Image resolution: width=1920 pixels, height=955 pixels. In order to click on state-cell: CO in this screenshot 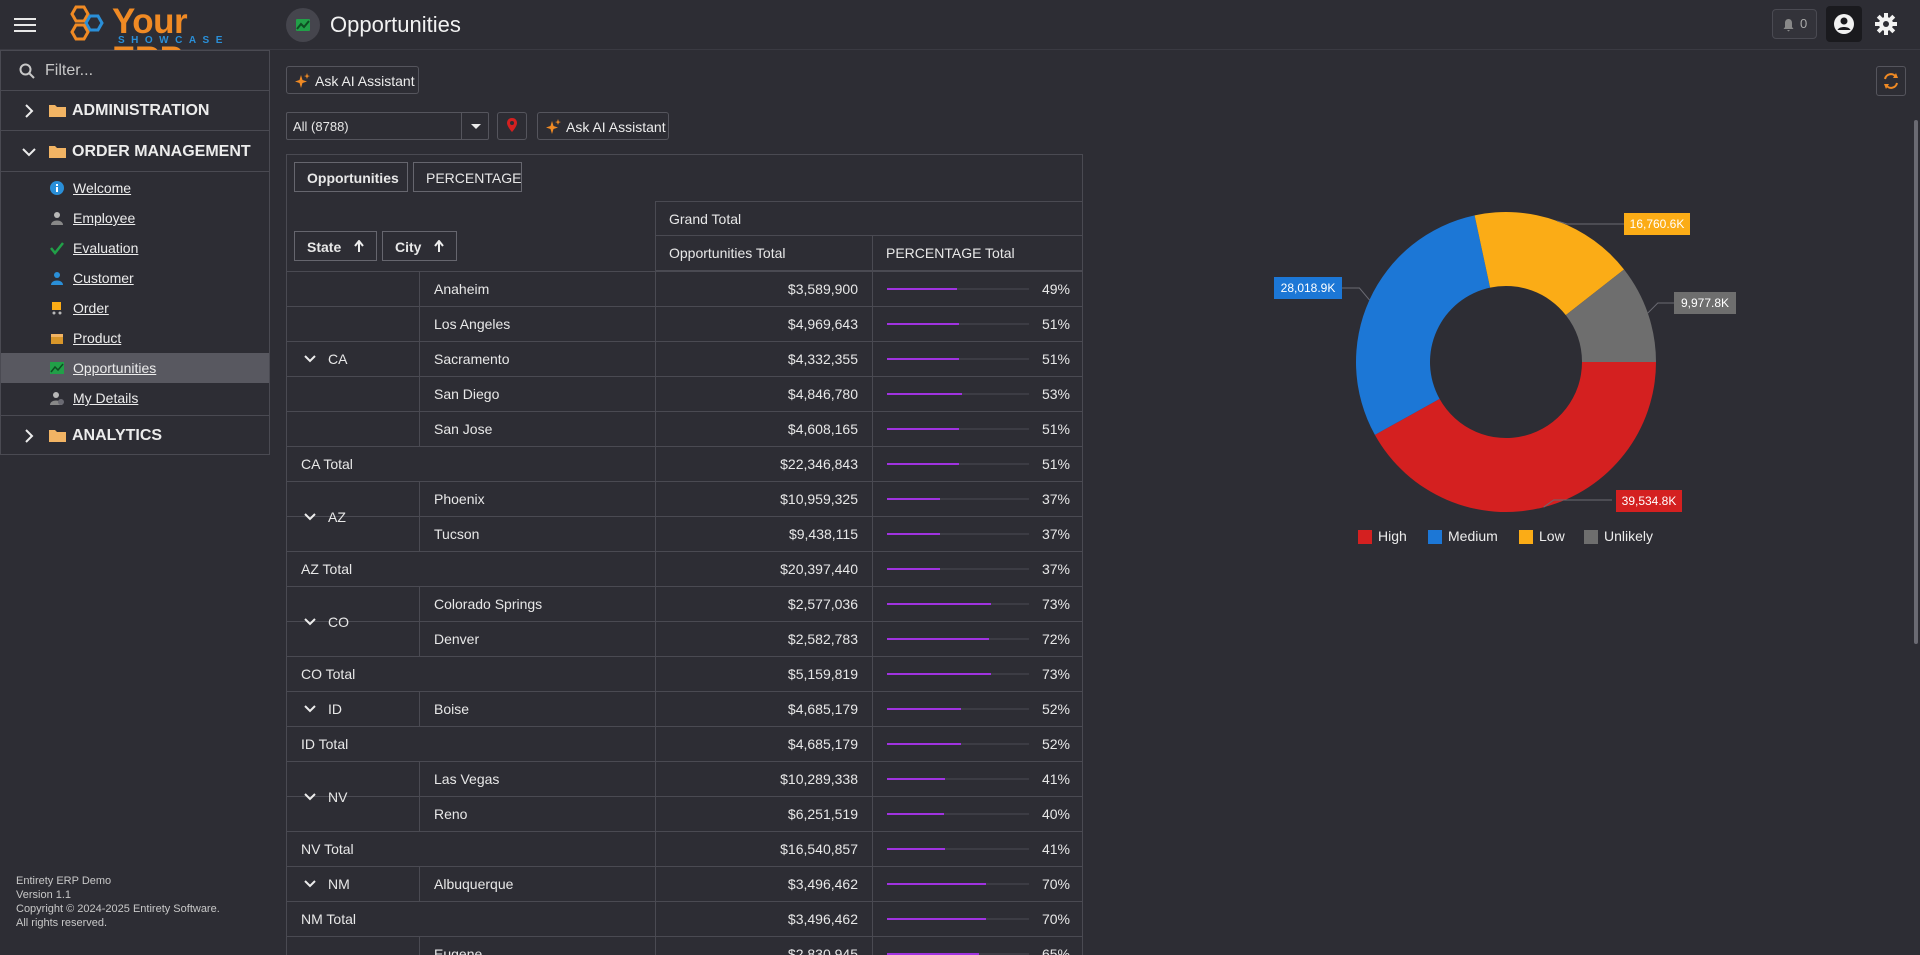, I will do `click(353, 621)`.